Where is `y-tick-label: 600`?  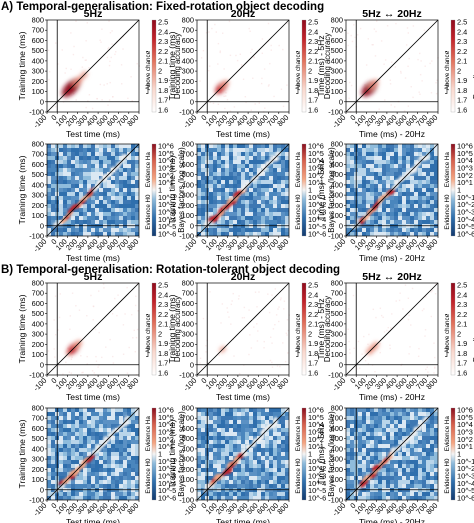
y-tick-label: 600 is located at coordinates (38, 40).